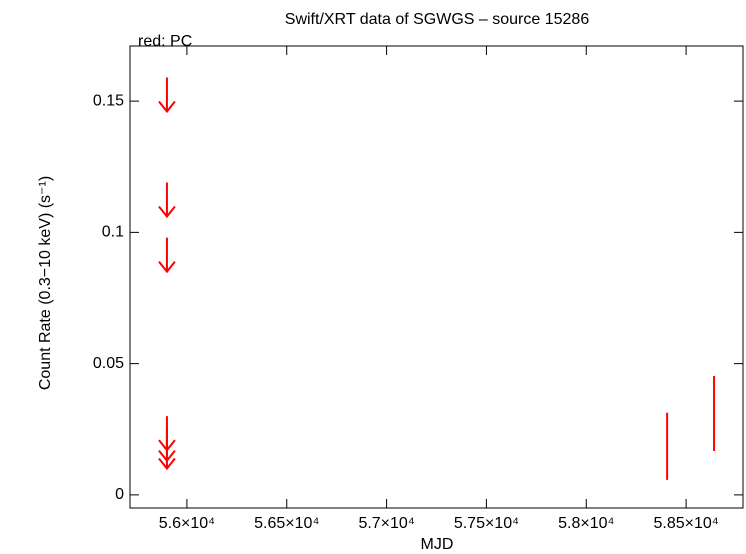 This screenshot has height=554, width=746. What do you see at coordinates (486, 523) in the screenshot?
I see `x-tick-label: 5.75×10⁴` at bounding box center [486, 523].